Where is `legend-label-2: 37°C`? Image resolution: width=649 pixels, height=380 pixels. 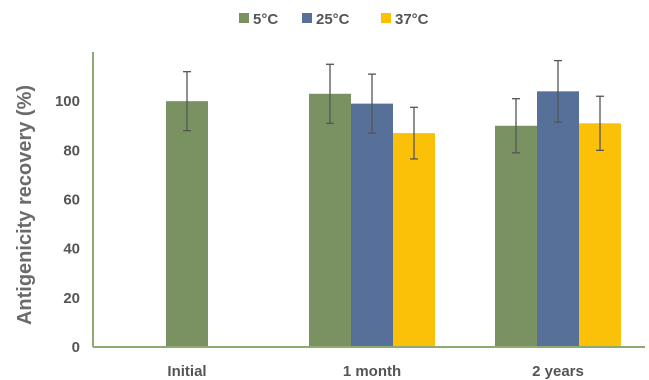 legend-label-2: 37°C is located at coordinates (412, 19).